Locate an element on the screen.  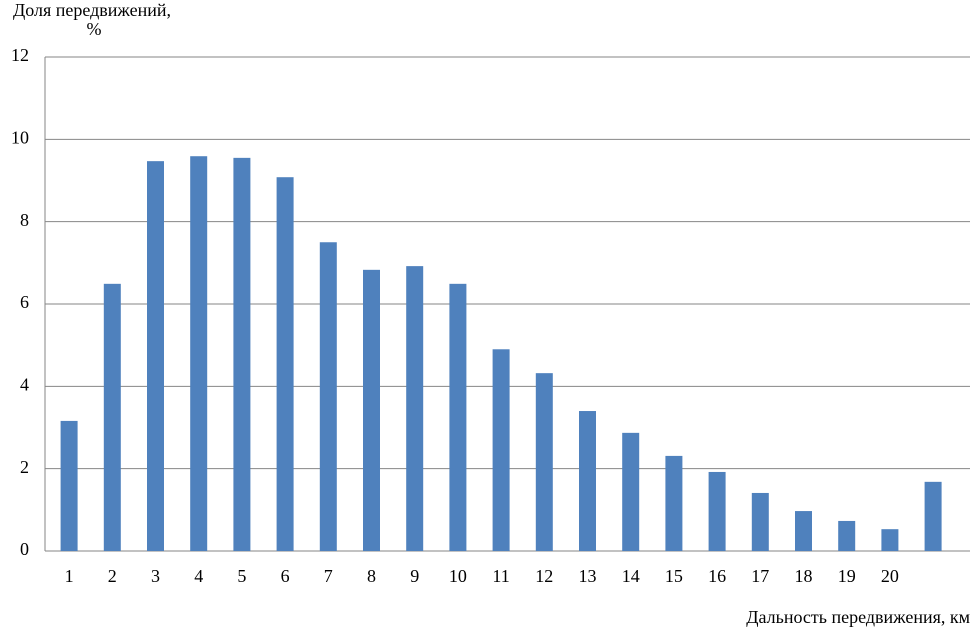
x-tick-label: 11 is located at coordinates (500, 576).